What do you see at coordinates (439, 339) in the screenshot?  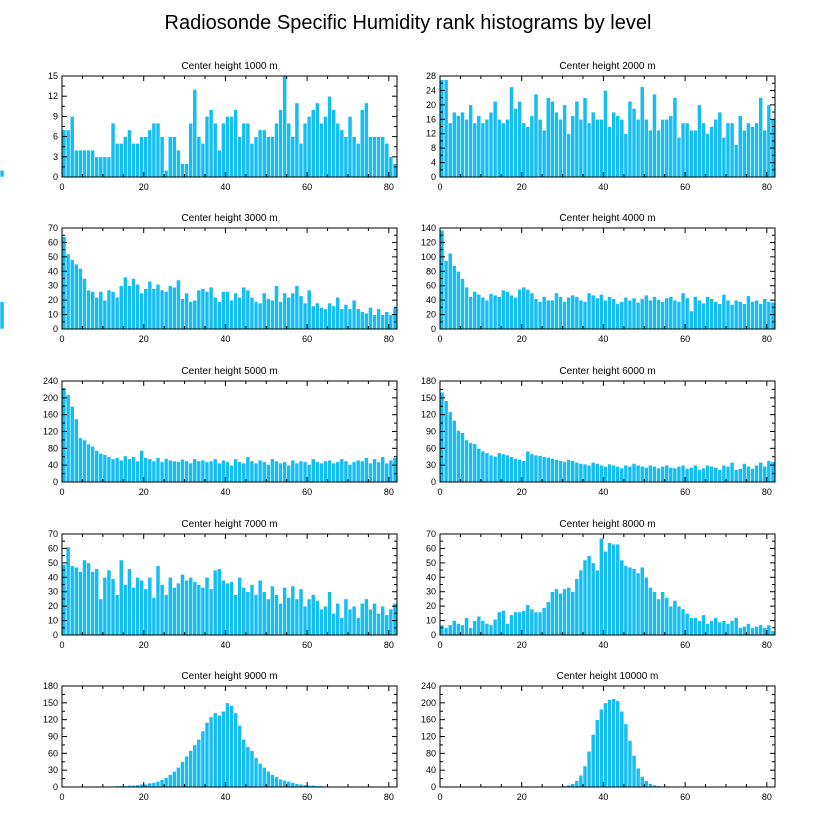 I see `x-tick-label: 0` at bounding box center [439, 339].